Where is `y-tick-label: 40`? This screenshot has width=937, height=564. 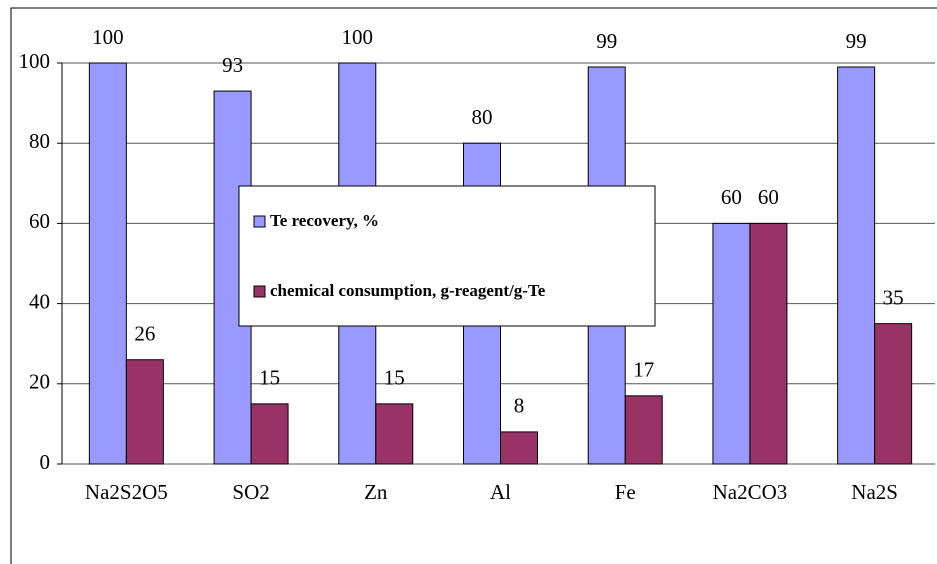 y-tick-label: 40 is located at coordinates (39, 301).